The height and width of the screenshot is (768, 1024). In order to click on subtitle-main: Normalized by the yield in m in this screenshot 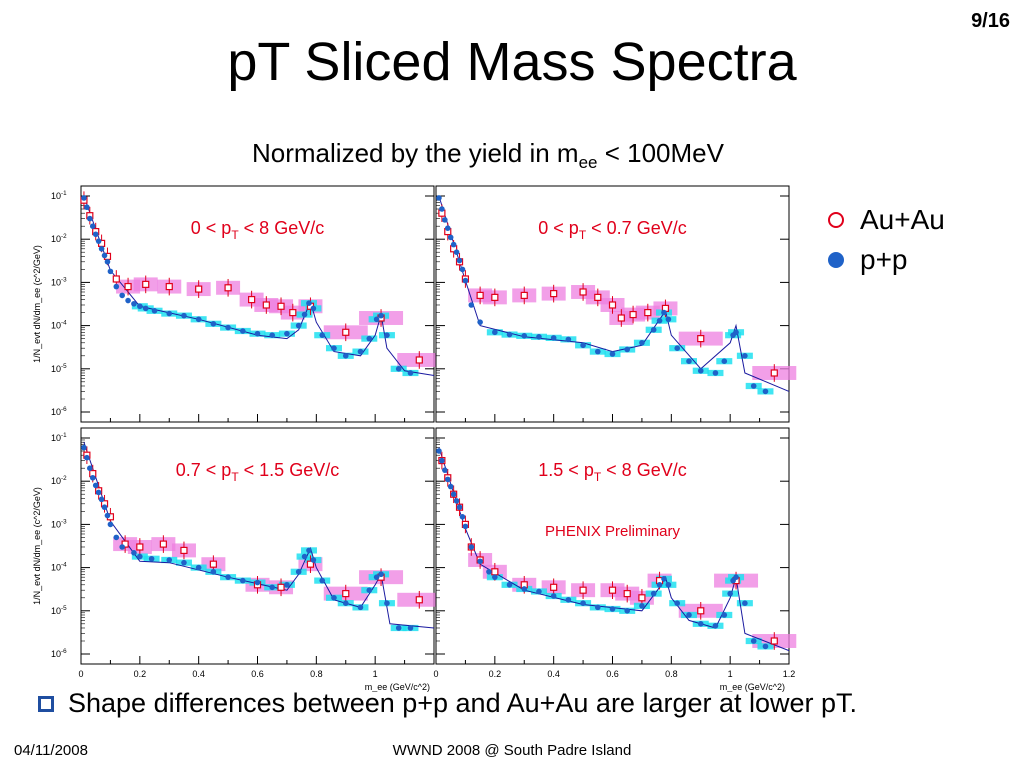, I will do `click(415, 153)`.